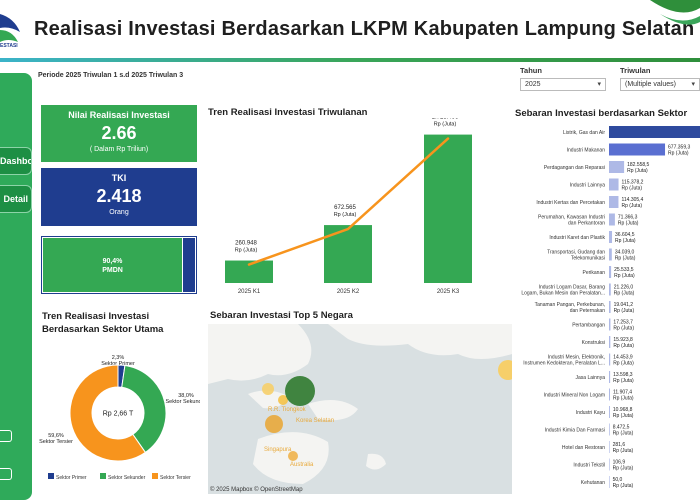 The image size is (700, 500). What do you see at coordinates (621, 428) in the screenshot?
I see `sector-value-label: 8.472,5` at bounding box center [621, 428].